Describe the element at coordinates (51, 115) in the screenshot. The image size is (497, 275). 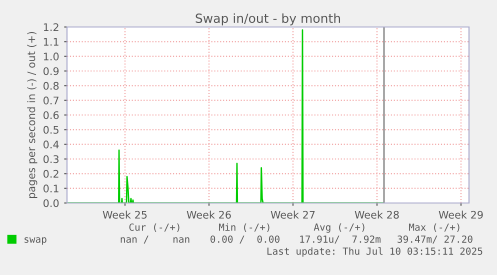
I see `y-tick-label: 0.6` at that location.